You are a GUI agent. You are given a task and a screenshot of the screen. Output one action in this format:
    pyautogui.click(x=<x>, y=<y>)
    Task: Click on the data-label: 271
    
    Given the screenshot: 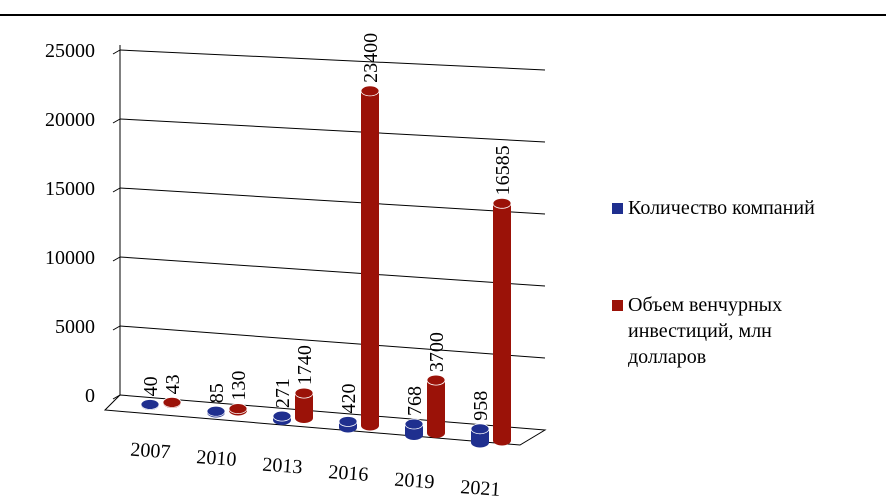 What is the action you would take?
    pyautogui.click(x=283, y=393)
    